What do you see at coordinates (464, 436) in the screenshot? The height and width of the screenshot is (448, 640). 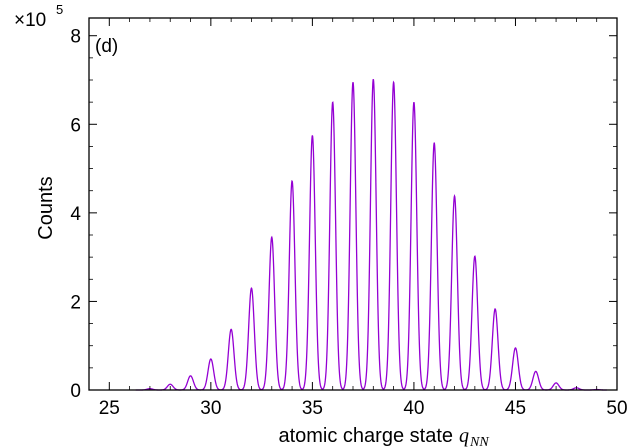 I see `x-axis-variable: q` at bounding box center [464, 436].